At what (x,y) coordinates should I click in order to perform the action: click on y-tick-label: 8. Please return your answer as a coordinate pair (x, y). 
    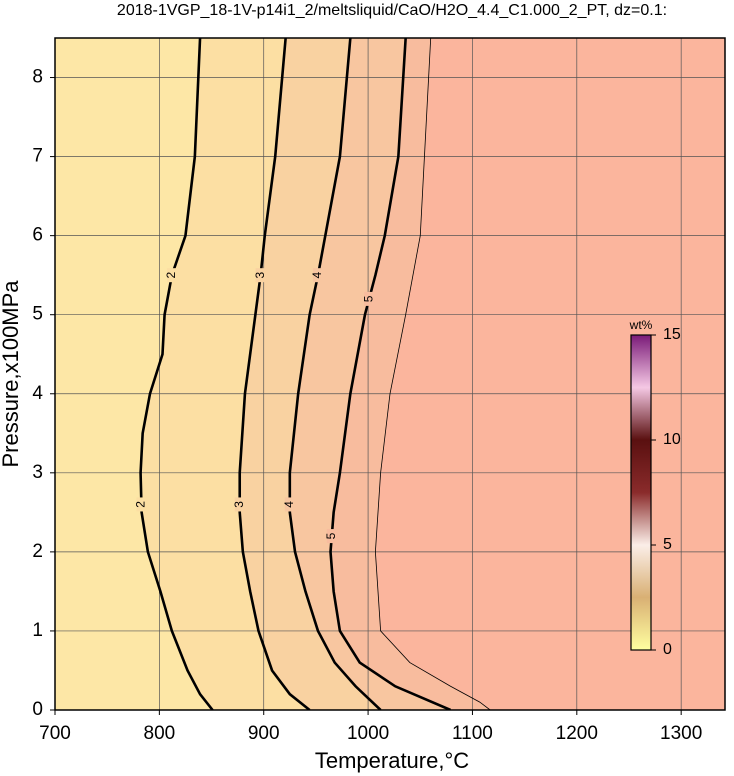
    Looking at the image, I should click on (37, 77).